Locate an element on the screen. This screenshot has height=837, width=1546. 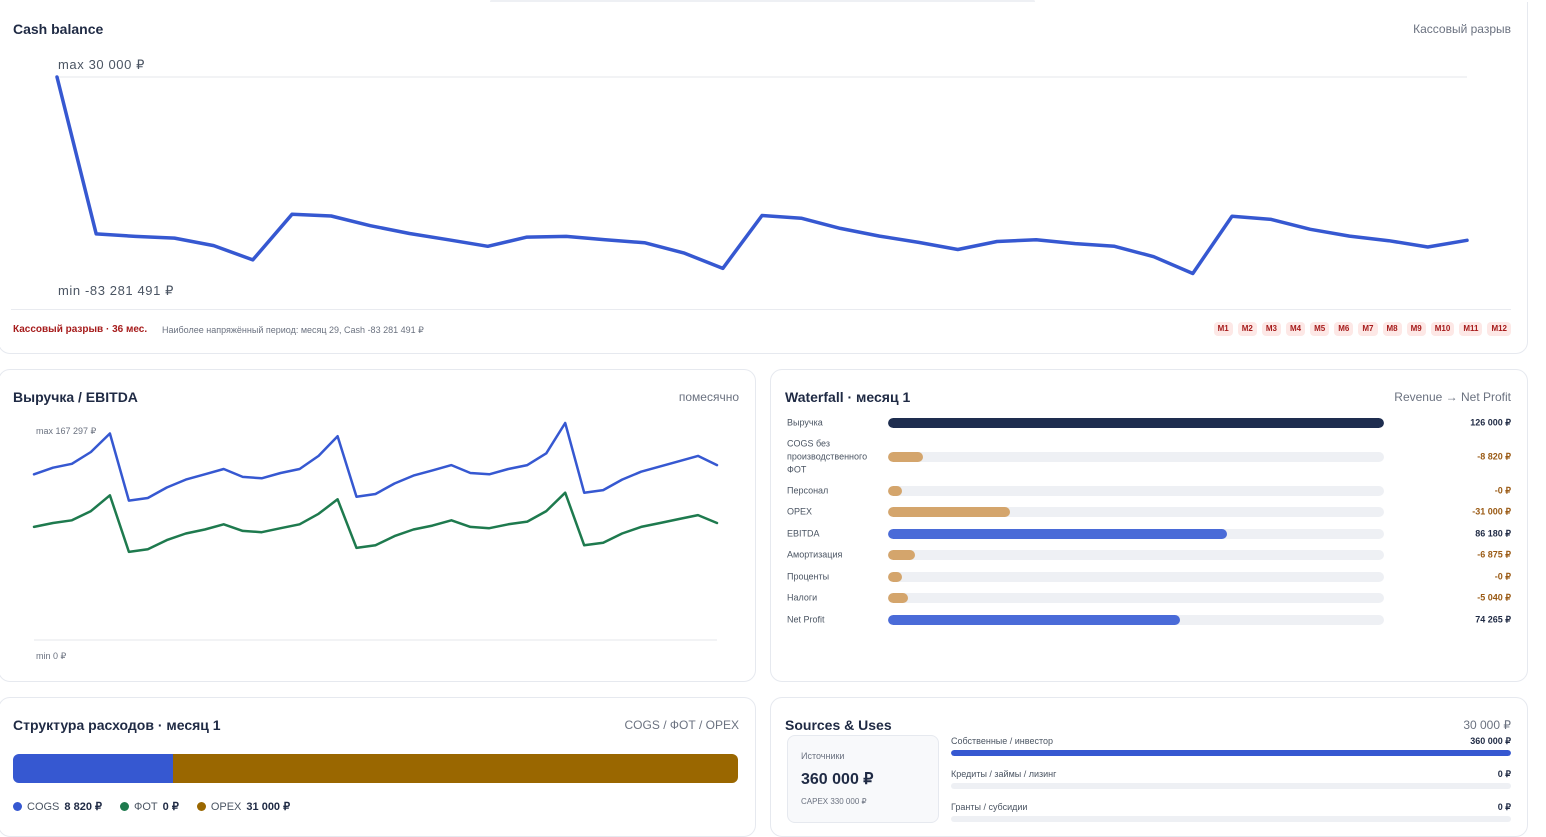
cost-legend-item: OPEX 31 000 ₽ is located at coordinates (243, 806).